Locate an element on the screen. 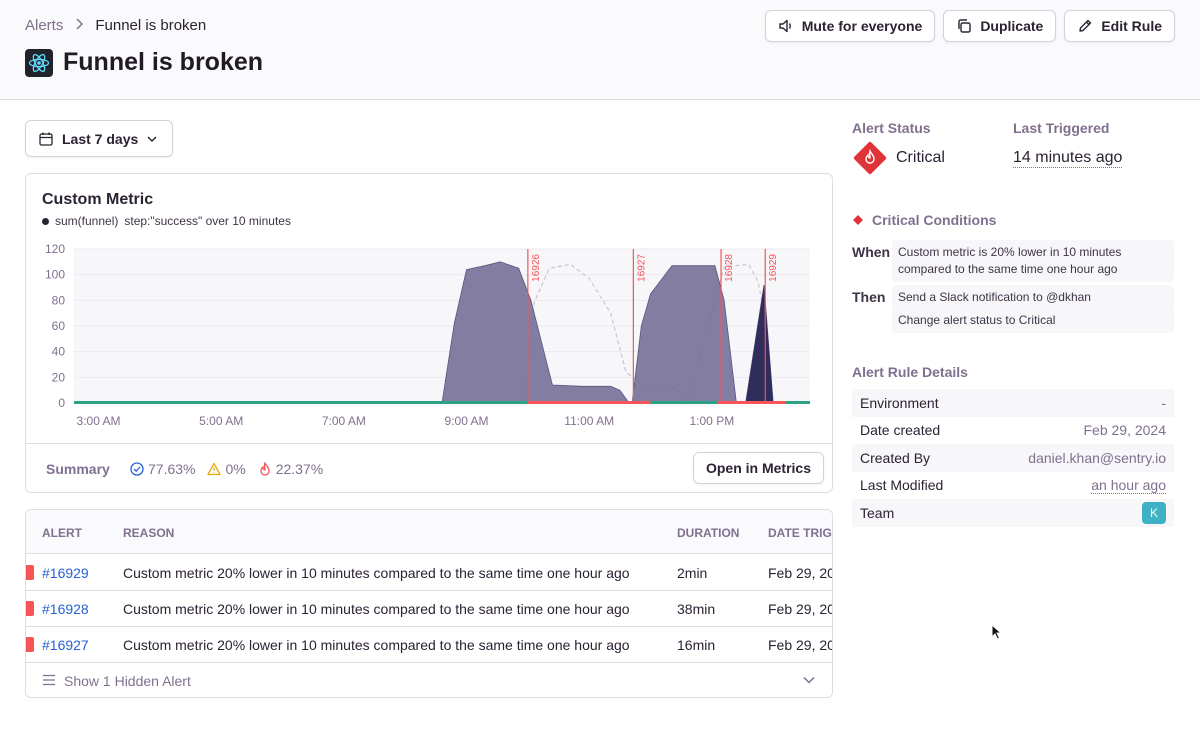  warning-icon is located at coordinates (214, 469).